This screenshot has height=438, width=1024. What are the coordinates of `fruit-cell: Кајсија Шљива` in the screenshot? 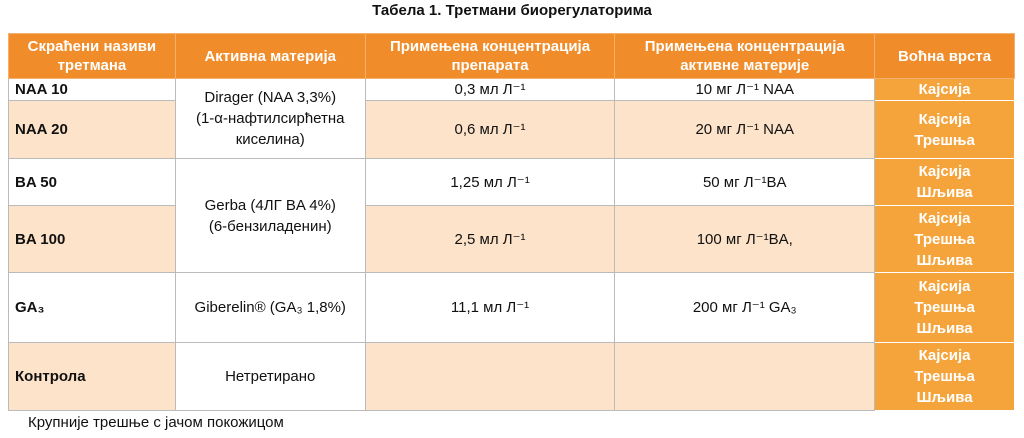 It's located at (944, 182).